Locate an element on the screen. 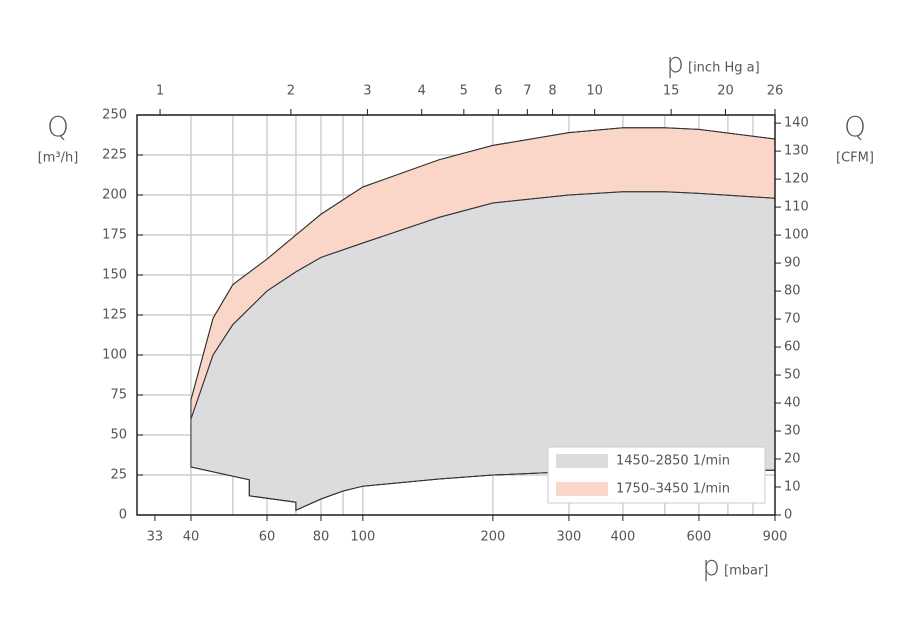 The image size is (900, 639). y-tick-label: 150 is located at coordinates (114, 275).